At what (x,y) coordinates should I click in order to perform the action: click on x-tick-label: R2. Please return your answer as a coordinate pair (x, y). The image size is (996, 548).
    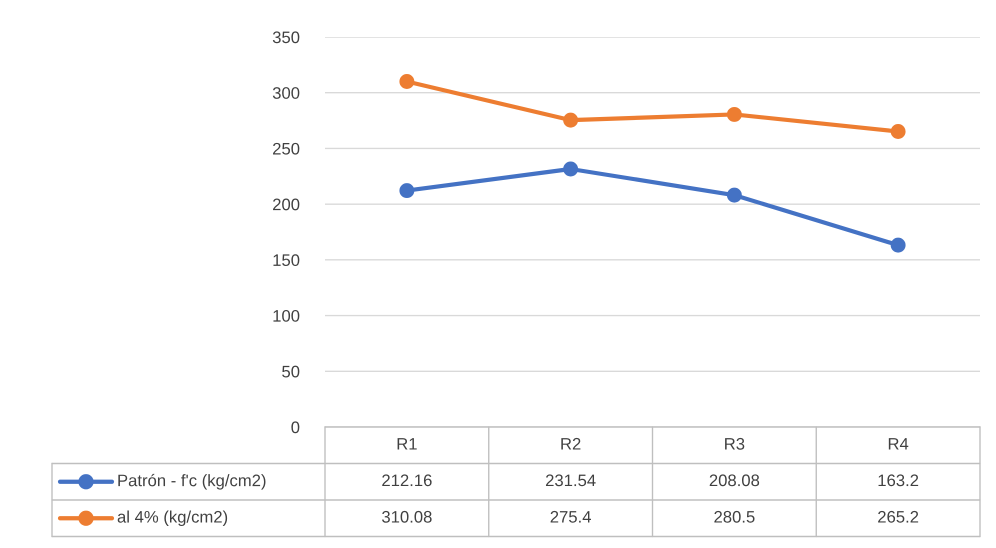
    Looking at the image, I should click on (570, 444).